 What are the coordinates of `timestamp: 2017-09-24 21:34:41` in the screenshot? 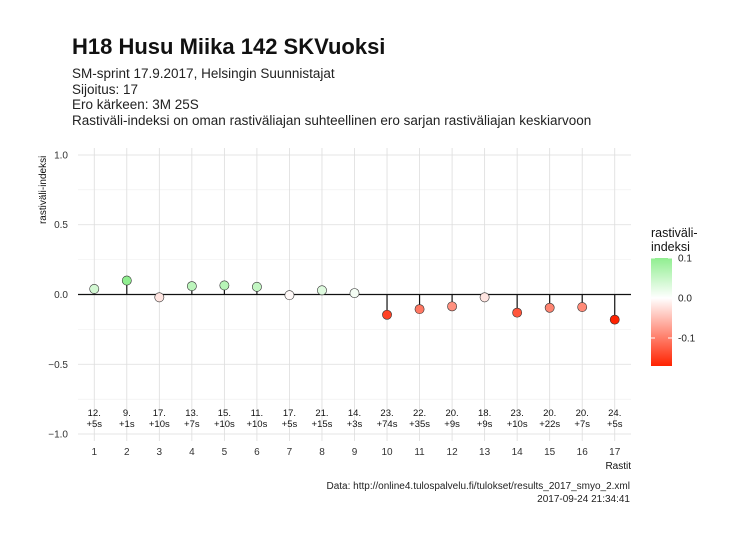 It's located at (583, 499).